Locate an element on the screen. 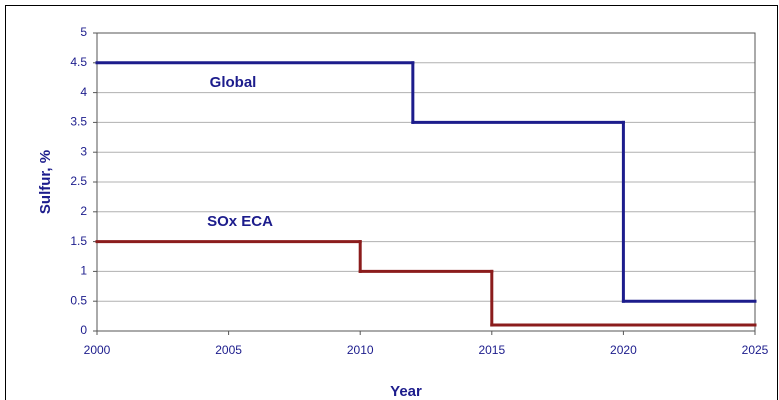 This screenshot has height=400, width=779. y-tick-label: 3.5 is located at coordinates (78, 122).